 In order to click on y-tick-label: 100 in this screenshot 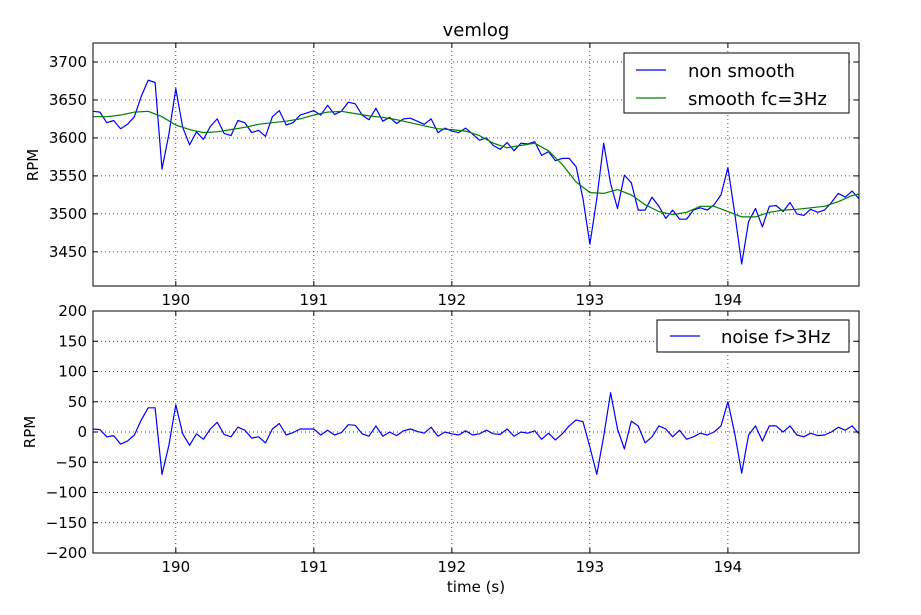, I will do `click(72, 372)`.